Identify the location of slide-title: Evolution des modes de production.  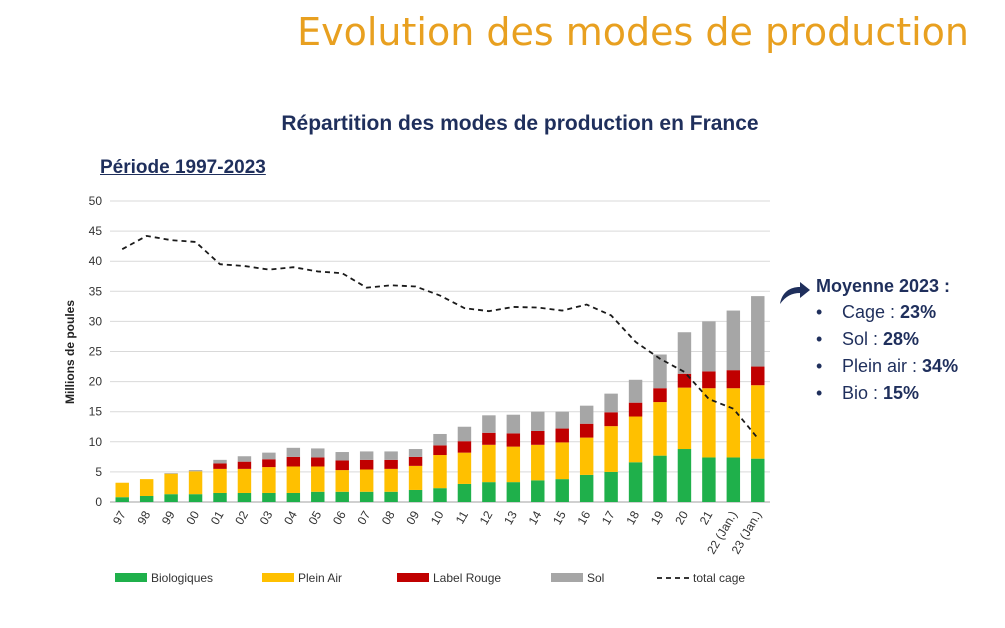
(633, 32).